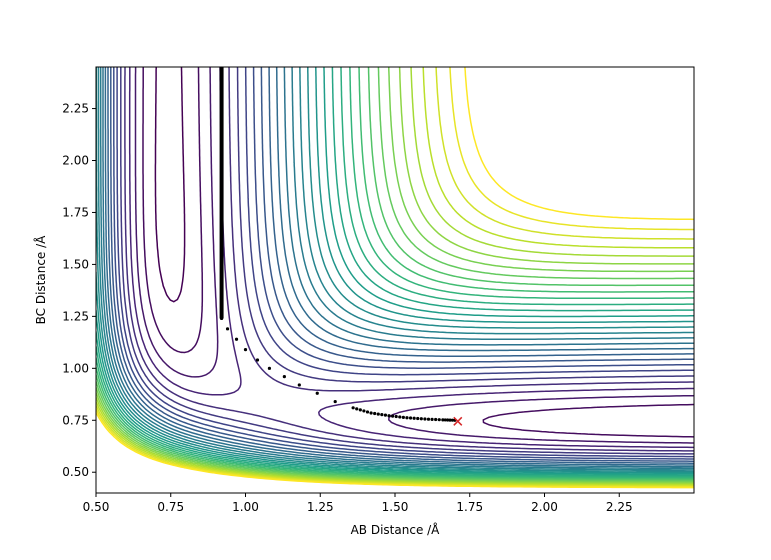  I want to click on y-tick-label: 1.00, so click(75, 368).